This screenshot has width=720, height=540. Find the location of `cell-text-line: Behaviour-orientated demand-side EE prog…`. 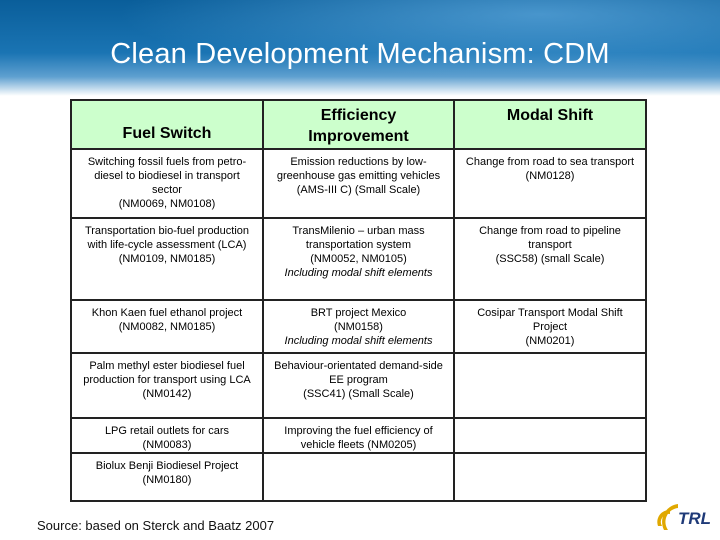

cell-text-line: Behaviour-orientated demand-side EE prog… is located at coordinates (358, 373).